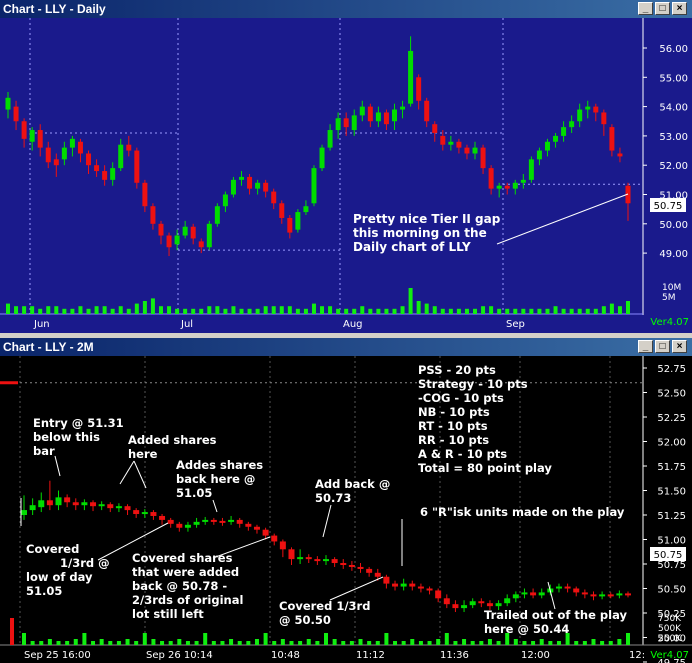 The height and width of the screenshot is (663, 692). Describe the element at coordinates (679, 8) in the screenshot. I see `close-button: ×` at that location.